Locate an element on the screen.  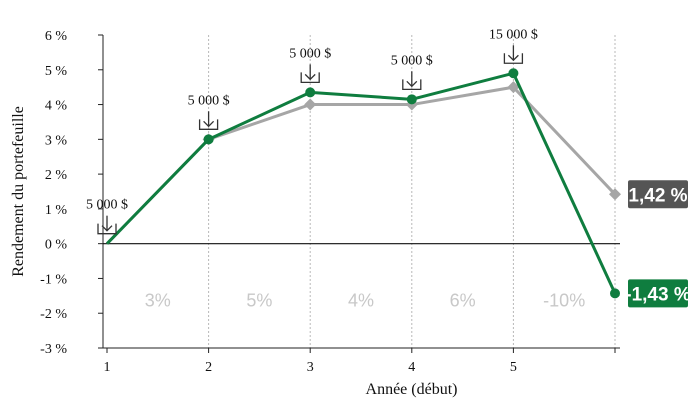
x-tick-label: 4 is located at coordinates (411, 367).